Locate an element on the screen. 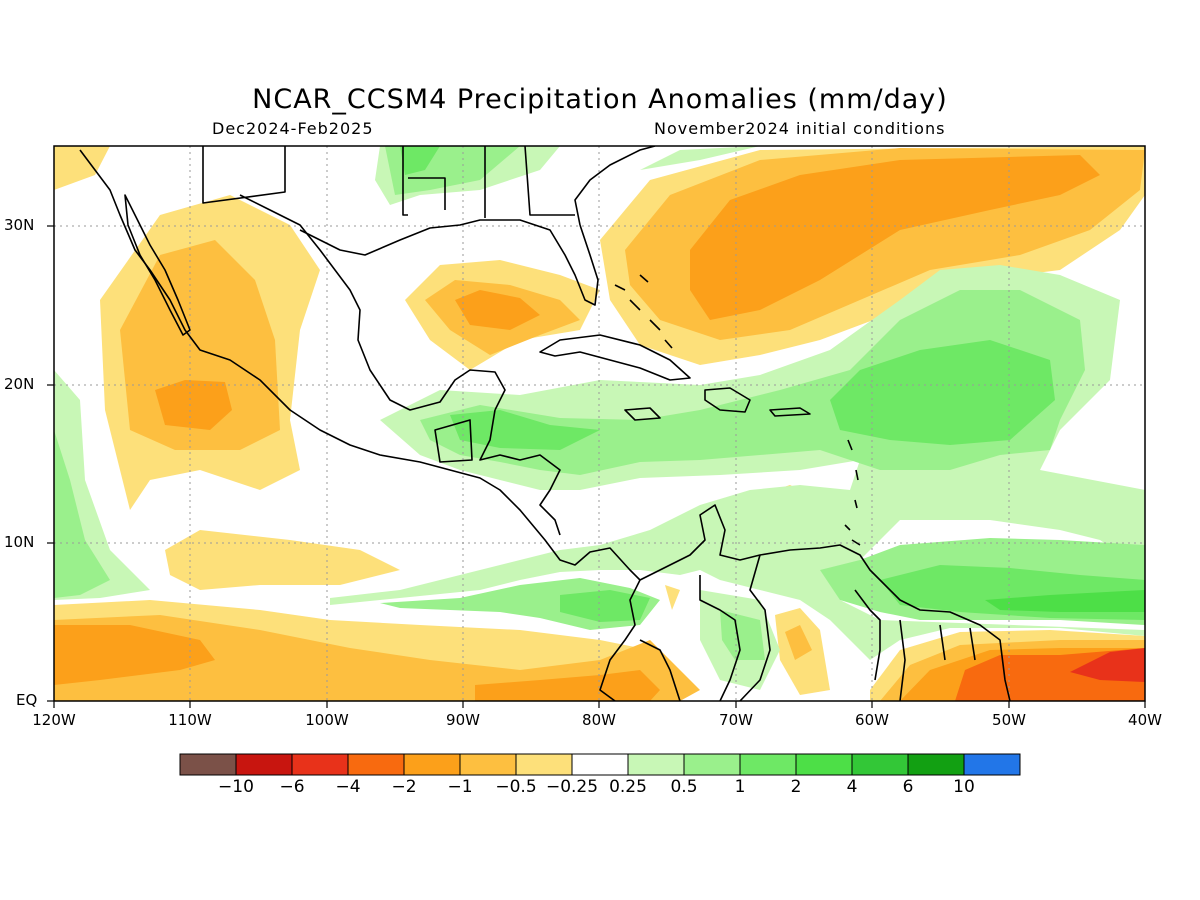  x-tick-label: 120W is located at coordinates (54, 720).